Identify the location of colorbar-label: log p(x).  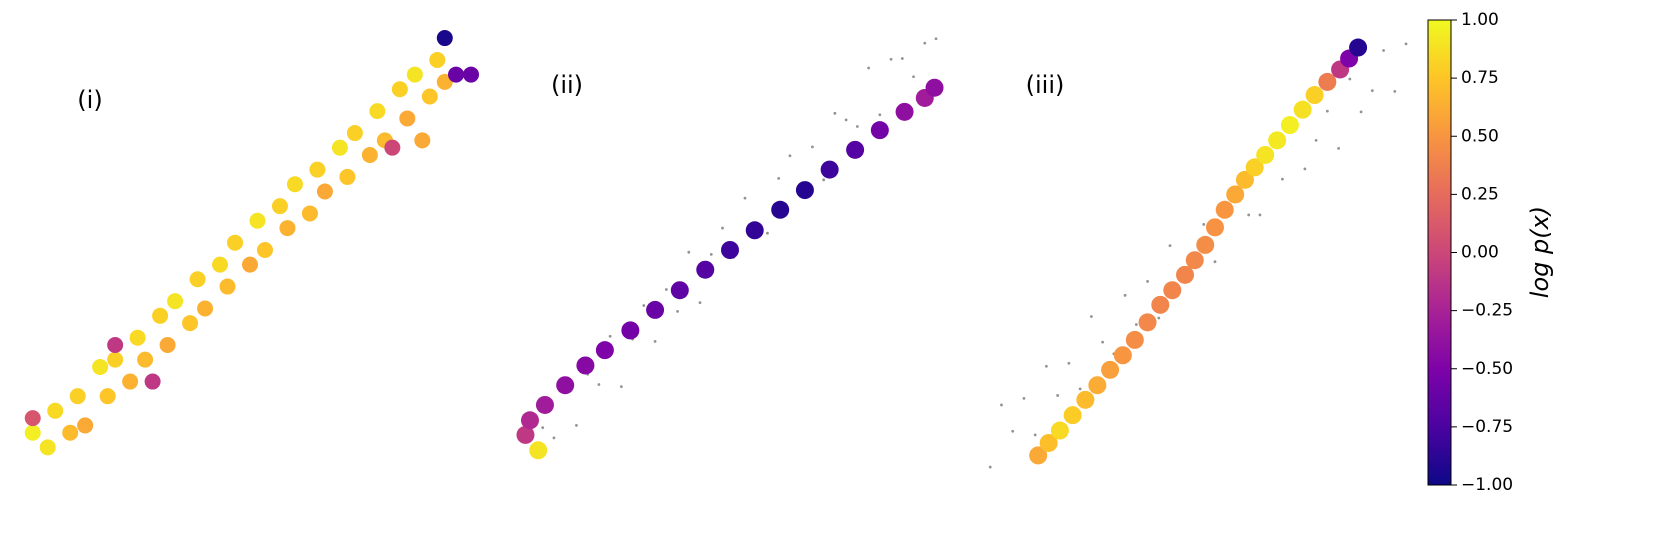
(1540, 252).